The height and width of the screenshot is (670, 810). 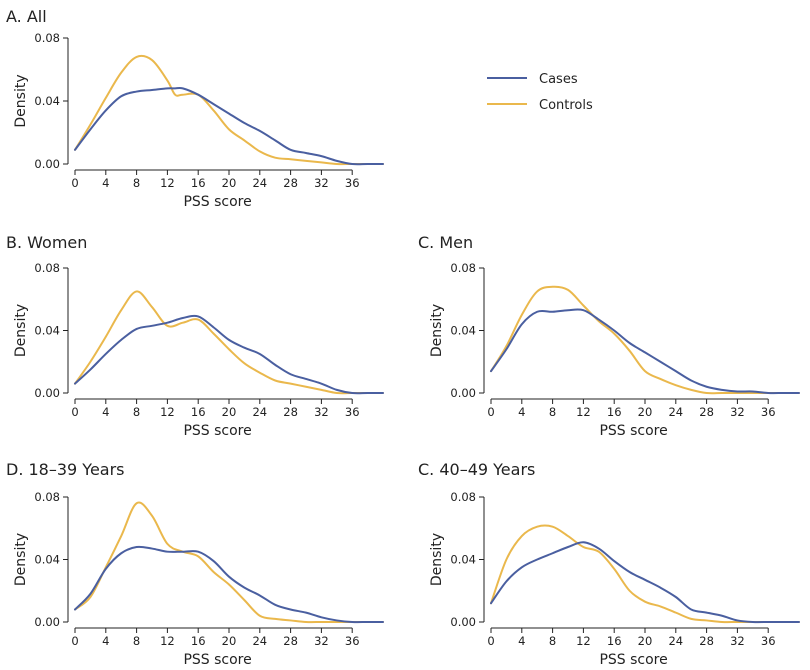 What do you see at coordinates (566, 105) in the screenshot?
I see `legend-label-controls: Controls` at bounding box center [566, 105].